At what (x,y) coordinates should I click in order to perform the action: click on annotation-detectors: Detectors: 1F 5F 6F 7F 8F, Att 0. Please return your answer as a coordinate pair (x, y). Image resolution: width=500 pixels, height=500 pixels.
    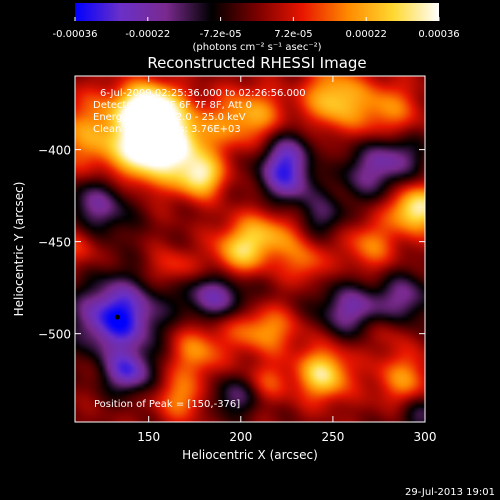
    Looking at the image, I should click on (172, 105).